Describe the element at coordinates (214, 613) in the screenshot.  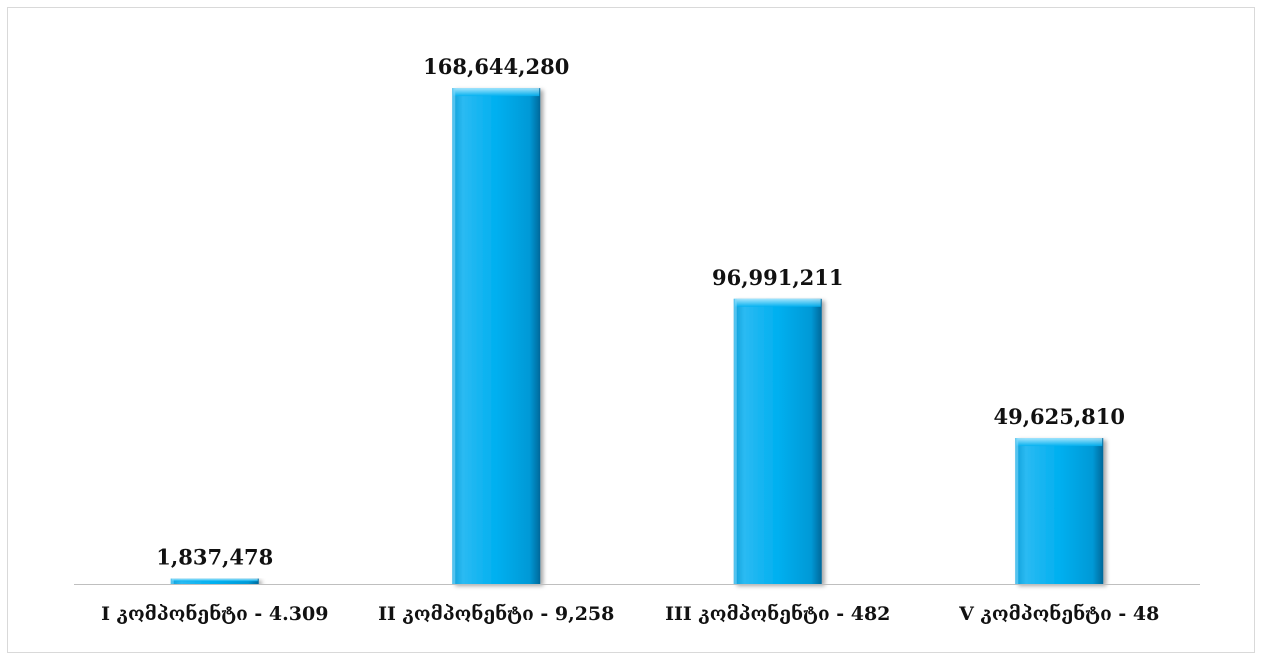
I see `category-label-1: I კომპონენტი - 4.309` at that location.